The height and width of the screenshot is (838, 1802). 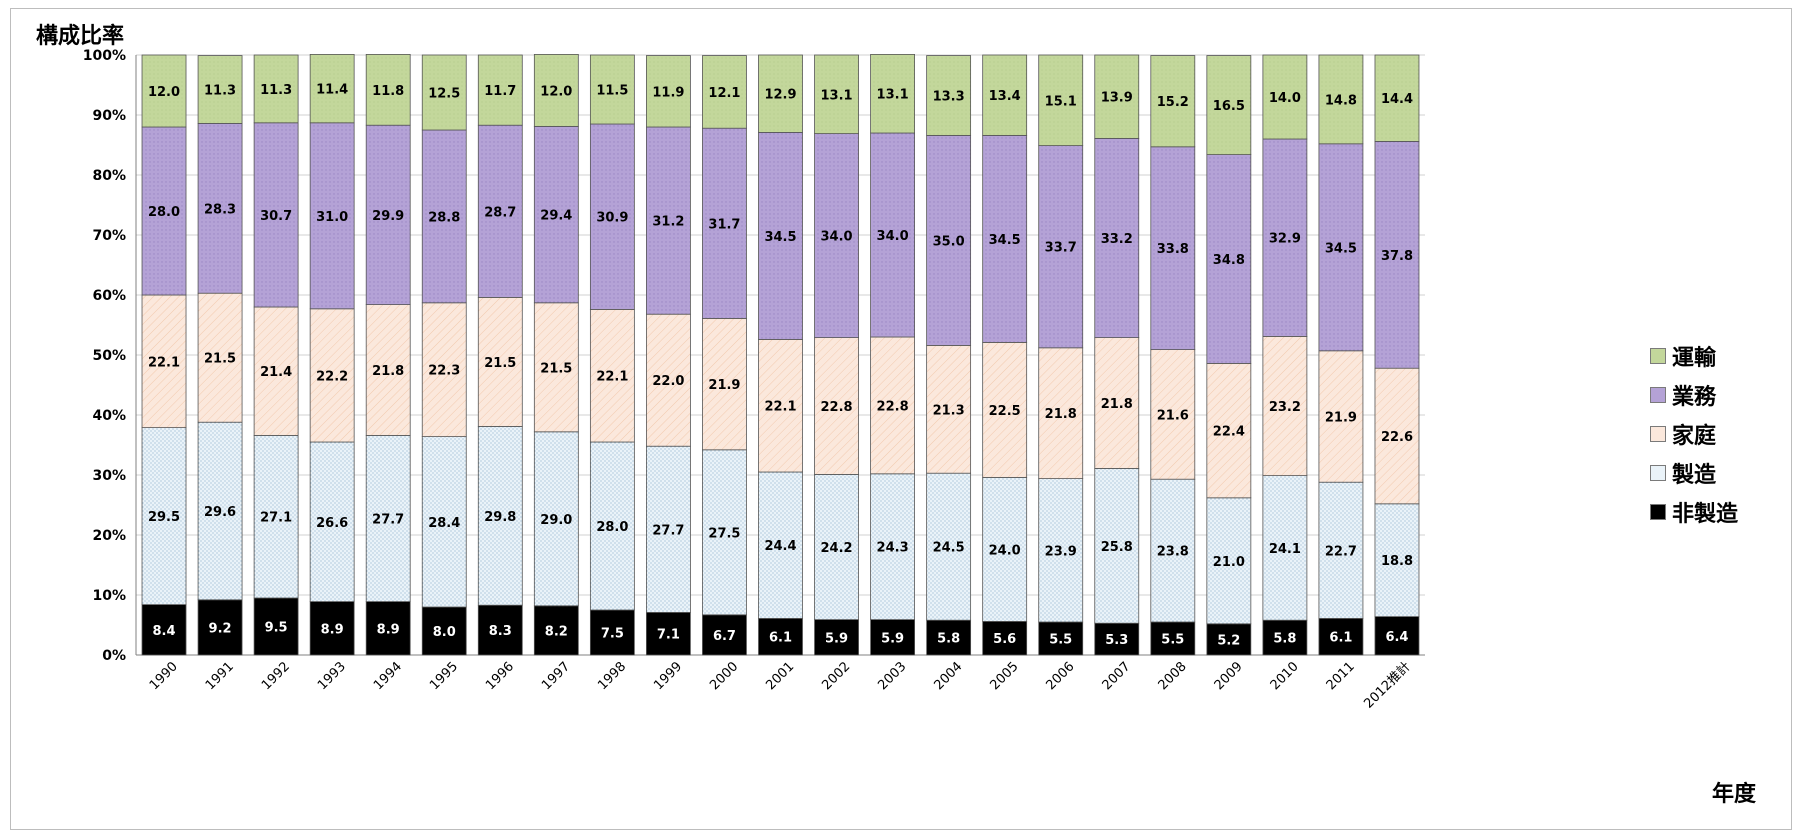 I want to click on data-label: 22.2, so click(x=332, y=376).